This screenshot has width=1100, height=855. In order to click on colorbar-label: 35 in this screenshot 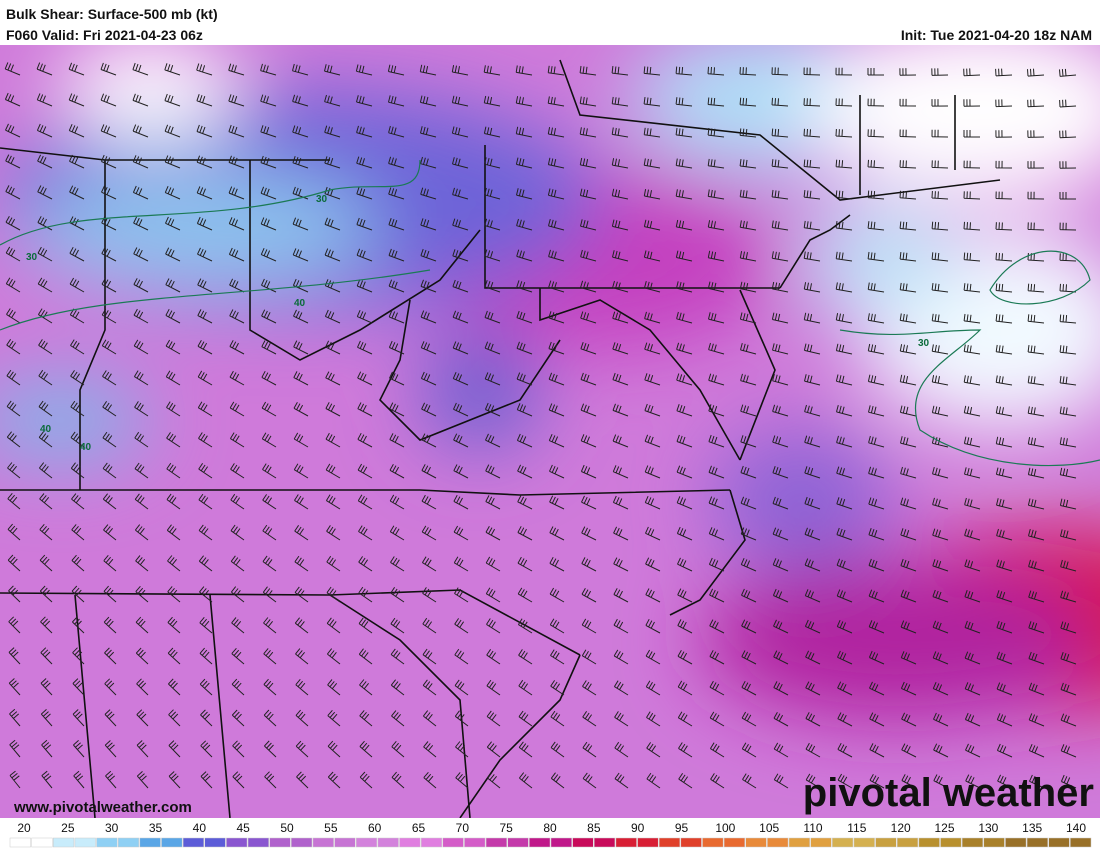, I will do `click(156, 828)`.